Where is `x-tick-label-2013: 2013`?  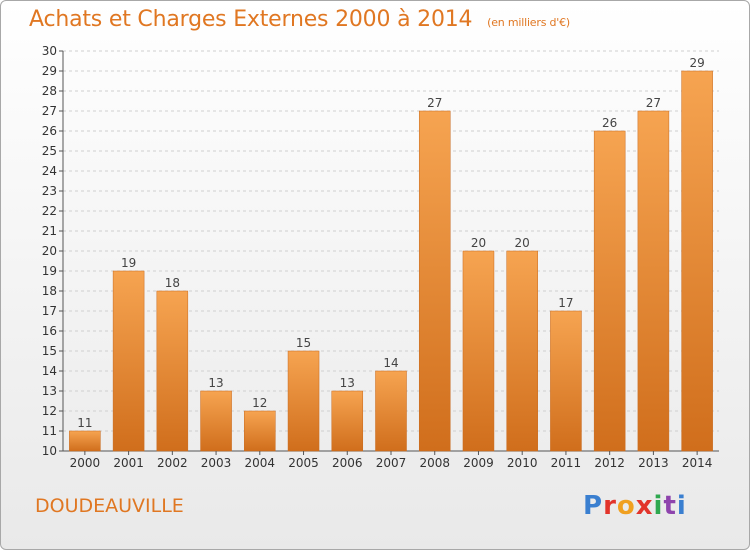
x-tick-label-2013: 2013 is located at coordinates (653, 463).